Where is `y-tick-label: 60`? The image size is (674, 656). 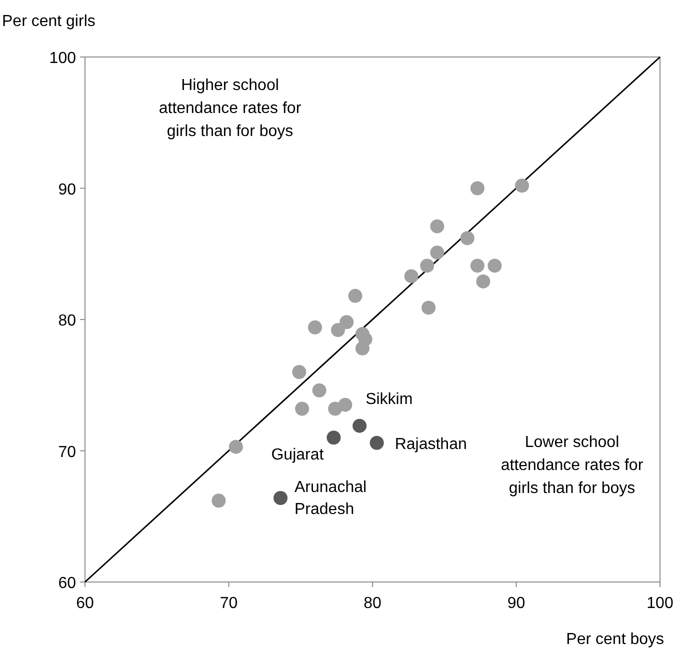 y-tick-label: 60 is located at coordinates (67, 583).